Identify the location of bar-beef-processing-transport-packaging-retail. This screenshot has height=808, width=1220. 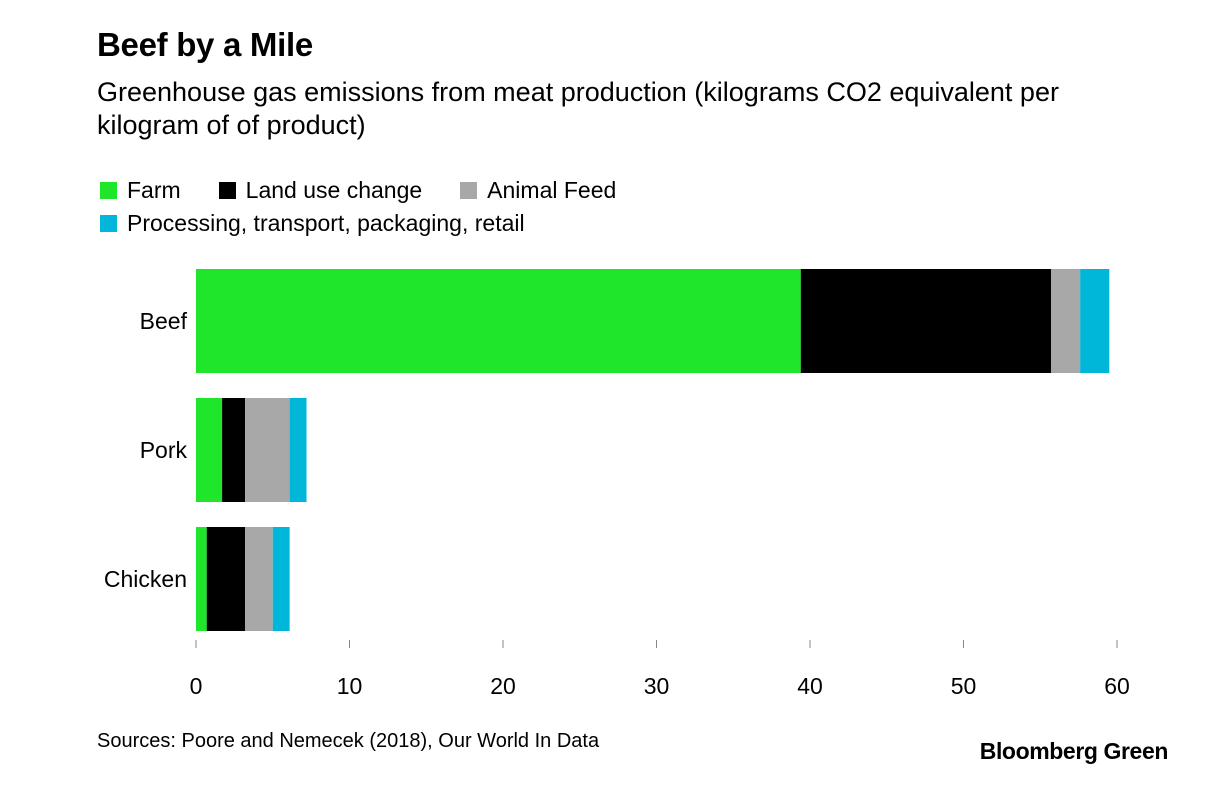
(1095, 321).